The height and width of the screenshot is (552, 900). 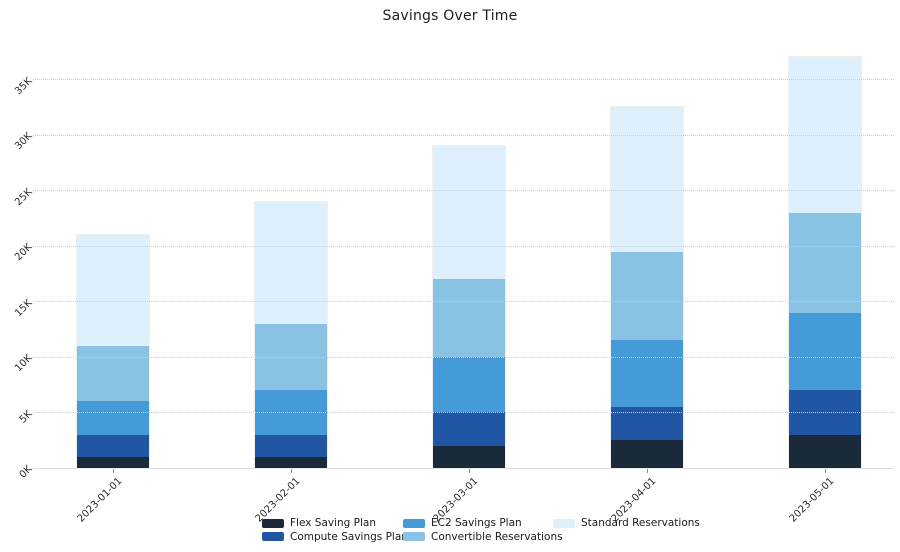 I want to click on legend-item: Convertible Reservations, so click(x=483, y=537).